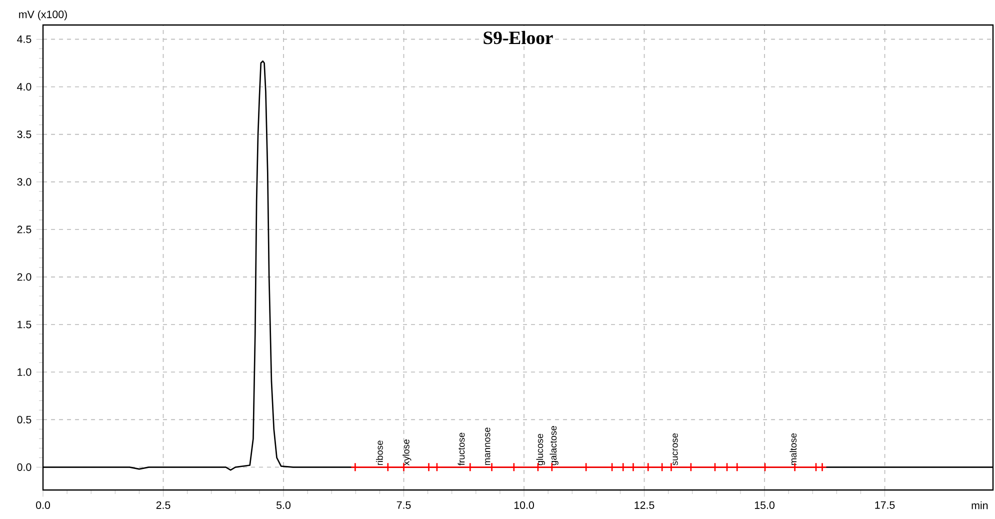 The height and width of the screenshot is (519, 995). What do you see at coordinates (24, 39) in the screenshot?
I see `y-tick-label: 4.5` at bounding box center [24, 39].